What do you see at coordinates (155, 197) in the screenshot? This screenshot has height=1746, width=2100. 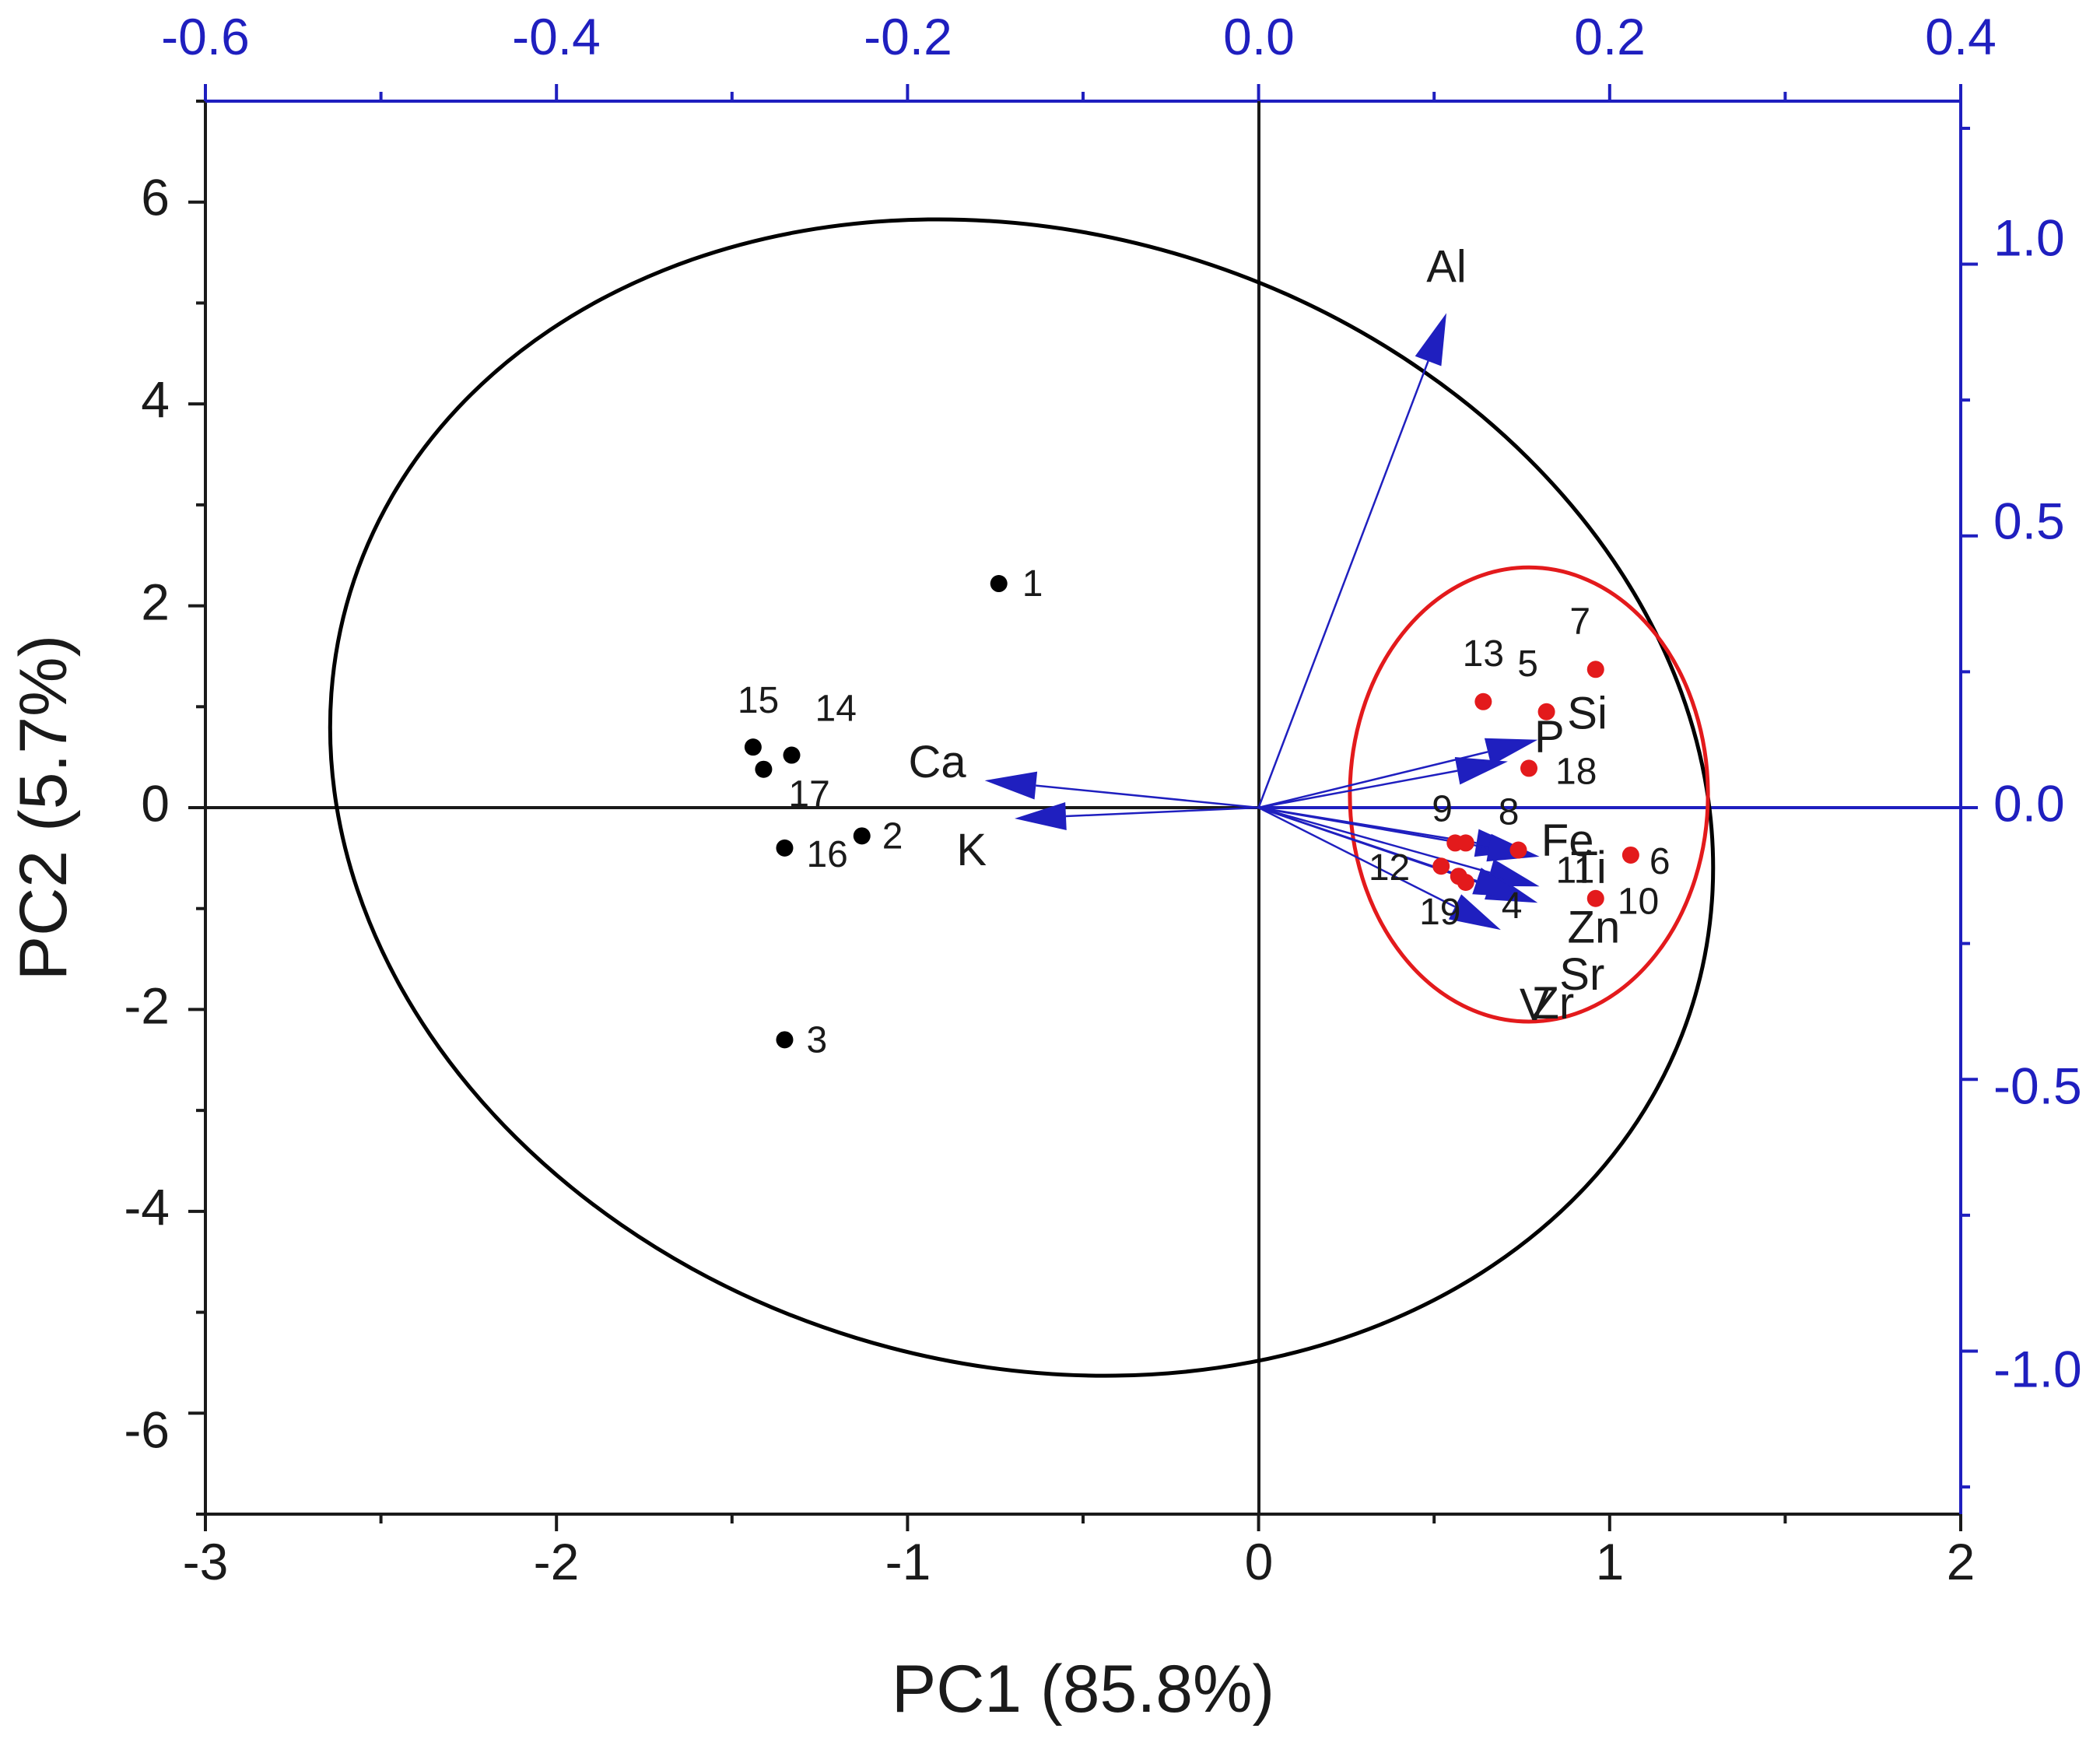 I see `y-tick-label: 6` at bounding box center [155, 197].